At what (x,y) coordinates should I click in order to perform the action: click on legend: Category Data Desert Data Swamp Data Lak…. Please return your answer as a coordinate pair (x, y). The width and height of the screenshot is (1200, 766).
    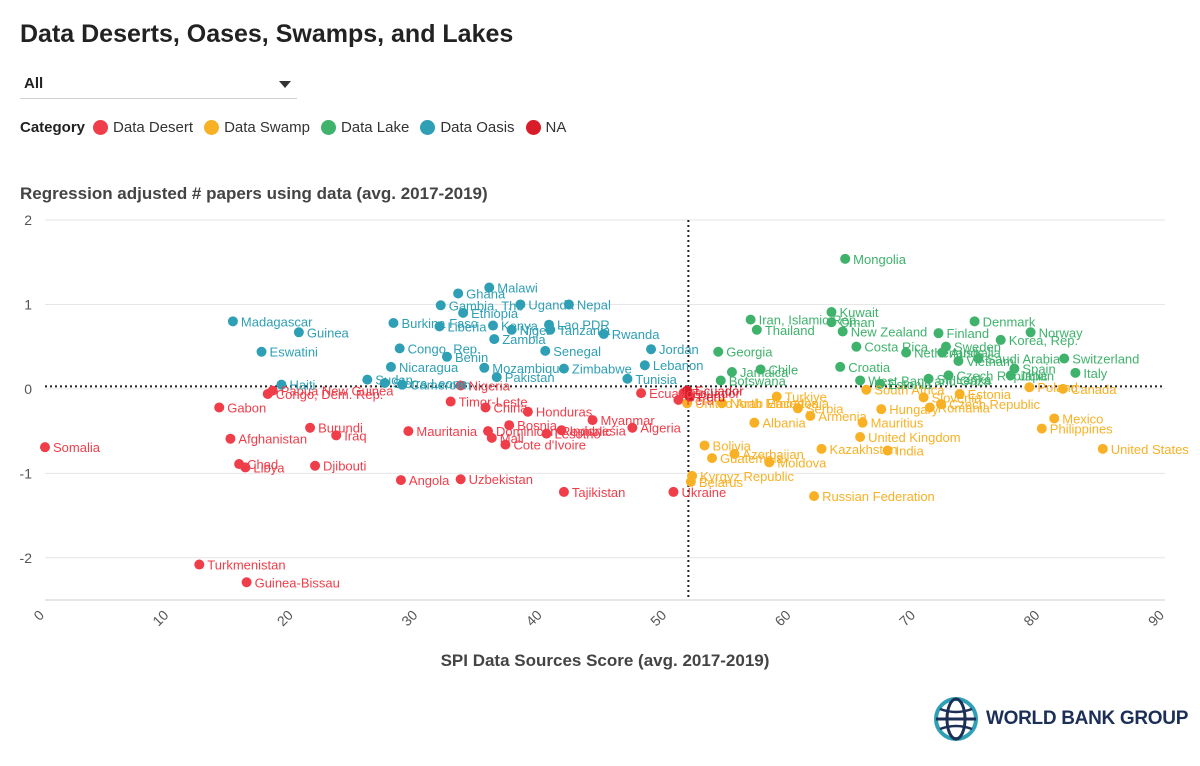
    Looking at the image, I should click on (298, 127).